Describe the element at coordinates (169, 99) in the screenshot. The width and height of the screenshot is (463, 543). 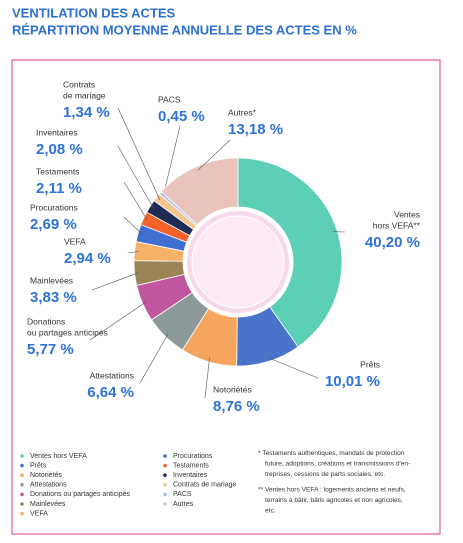
I see `callout-label: PACS` at that location.